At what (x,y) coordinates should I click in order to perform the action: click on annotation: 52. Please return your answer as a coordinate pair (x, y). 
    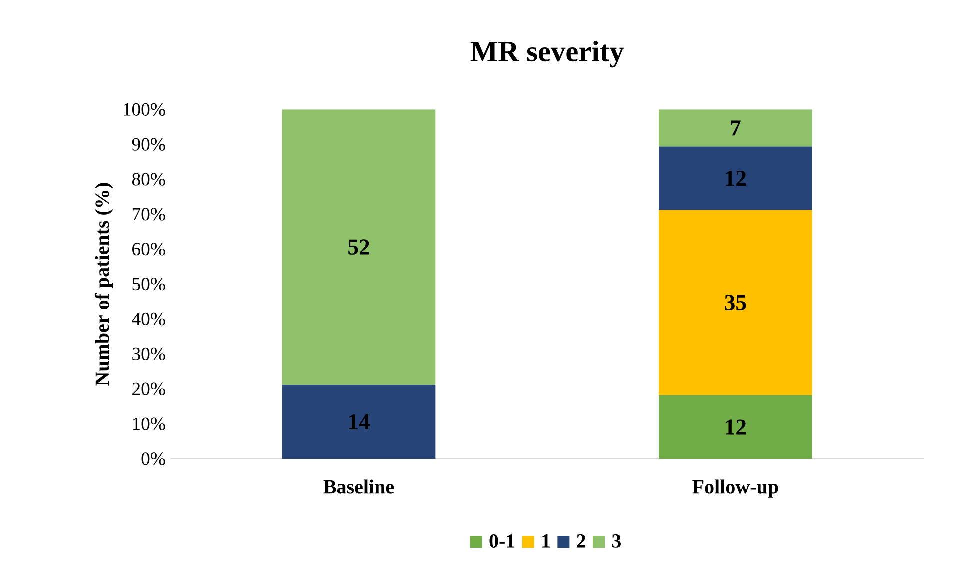
    Looking at the image, I should click on (359, 247).